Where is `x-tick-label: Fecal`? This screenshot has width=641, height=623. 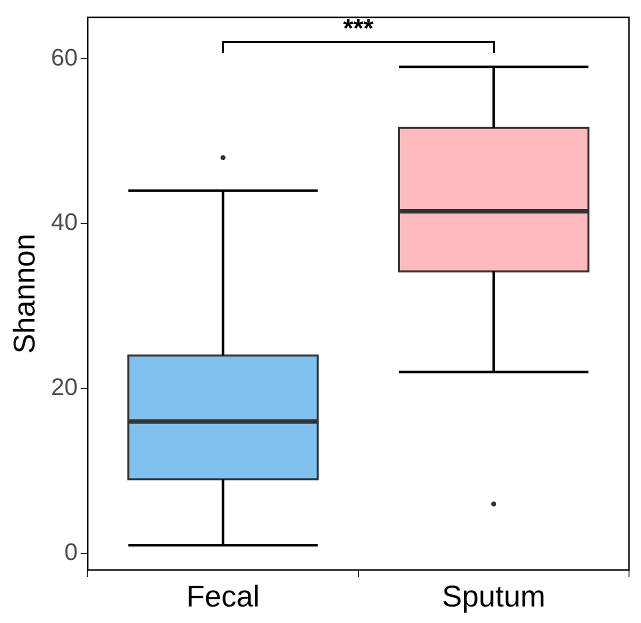 x-tick-label: Fecal is located at coordinates (223, 597).